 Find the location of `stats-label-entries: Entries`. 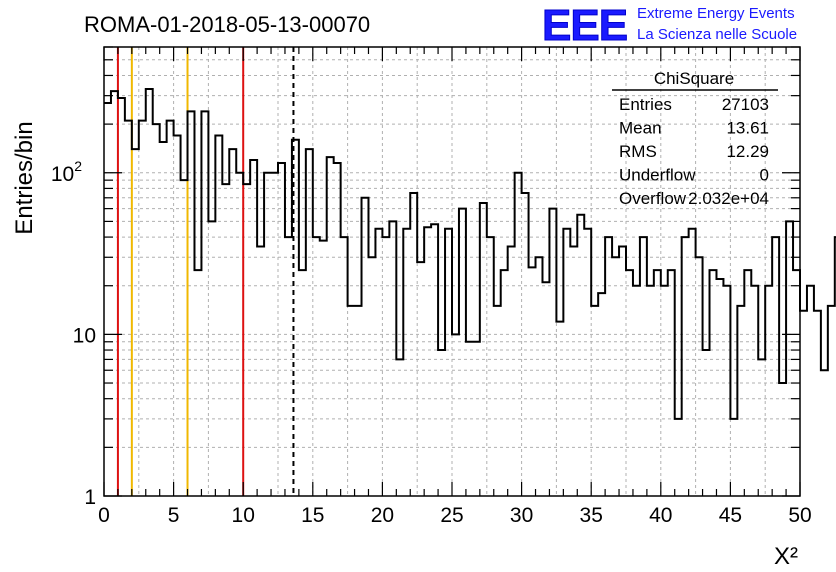

stats-label-entries: Entries is located at coordinates (645, 104).